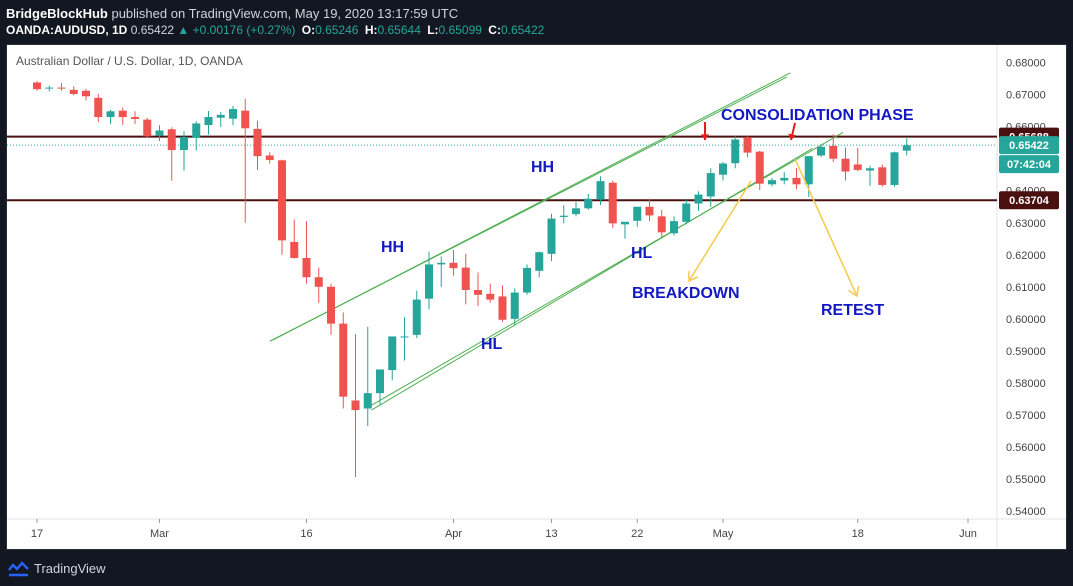 This screenshot has width=1073, height=586. Describe the element at coordinates (19, 569) in the screenshot. I see `tradingview-logo-icon` at that location.